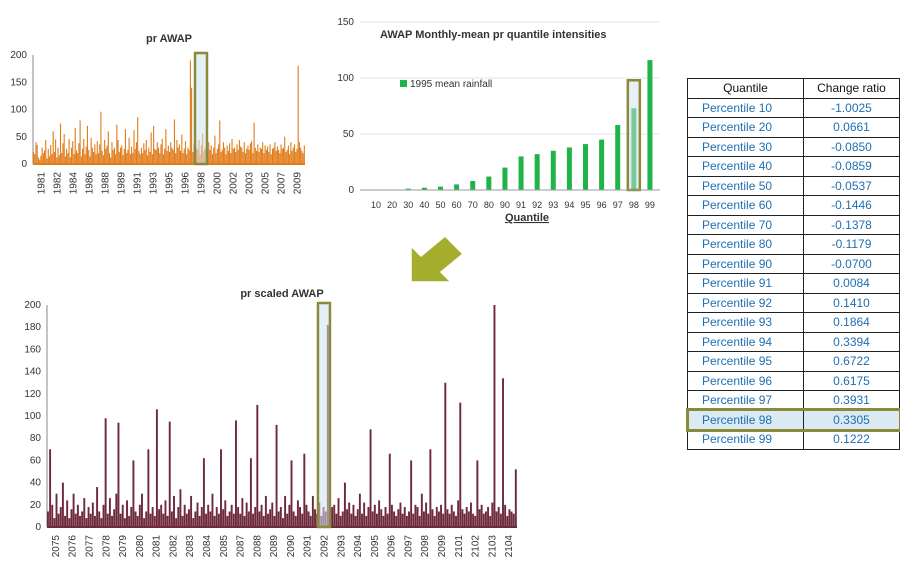 This screenshot has width=900, height=572. Describe the element at coordinates (746, 245) in the screenshot. I see `cell-quantile: Percentile 80` at that location.